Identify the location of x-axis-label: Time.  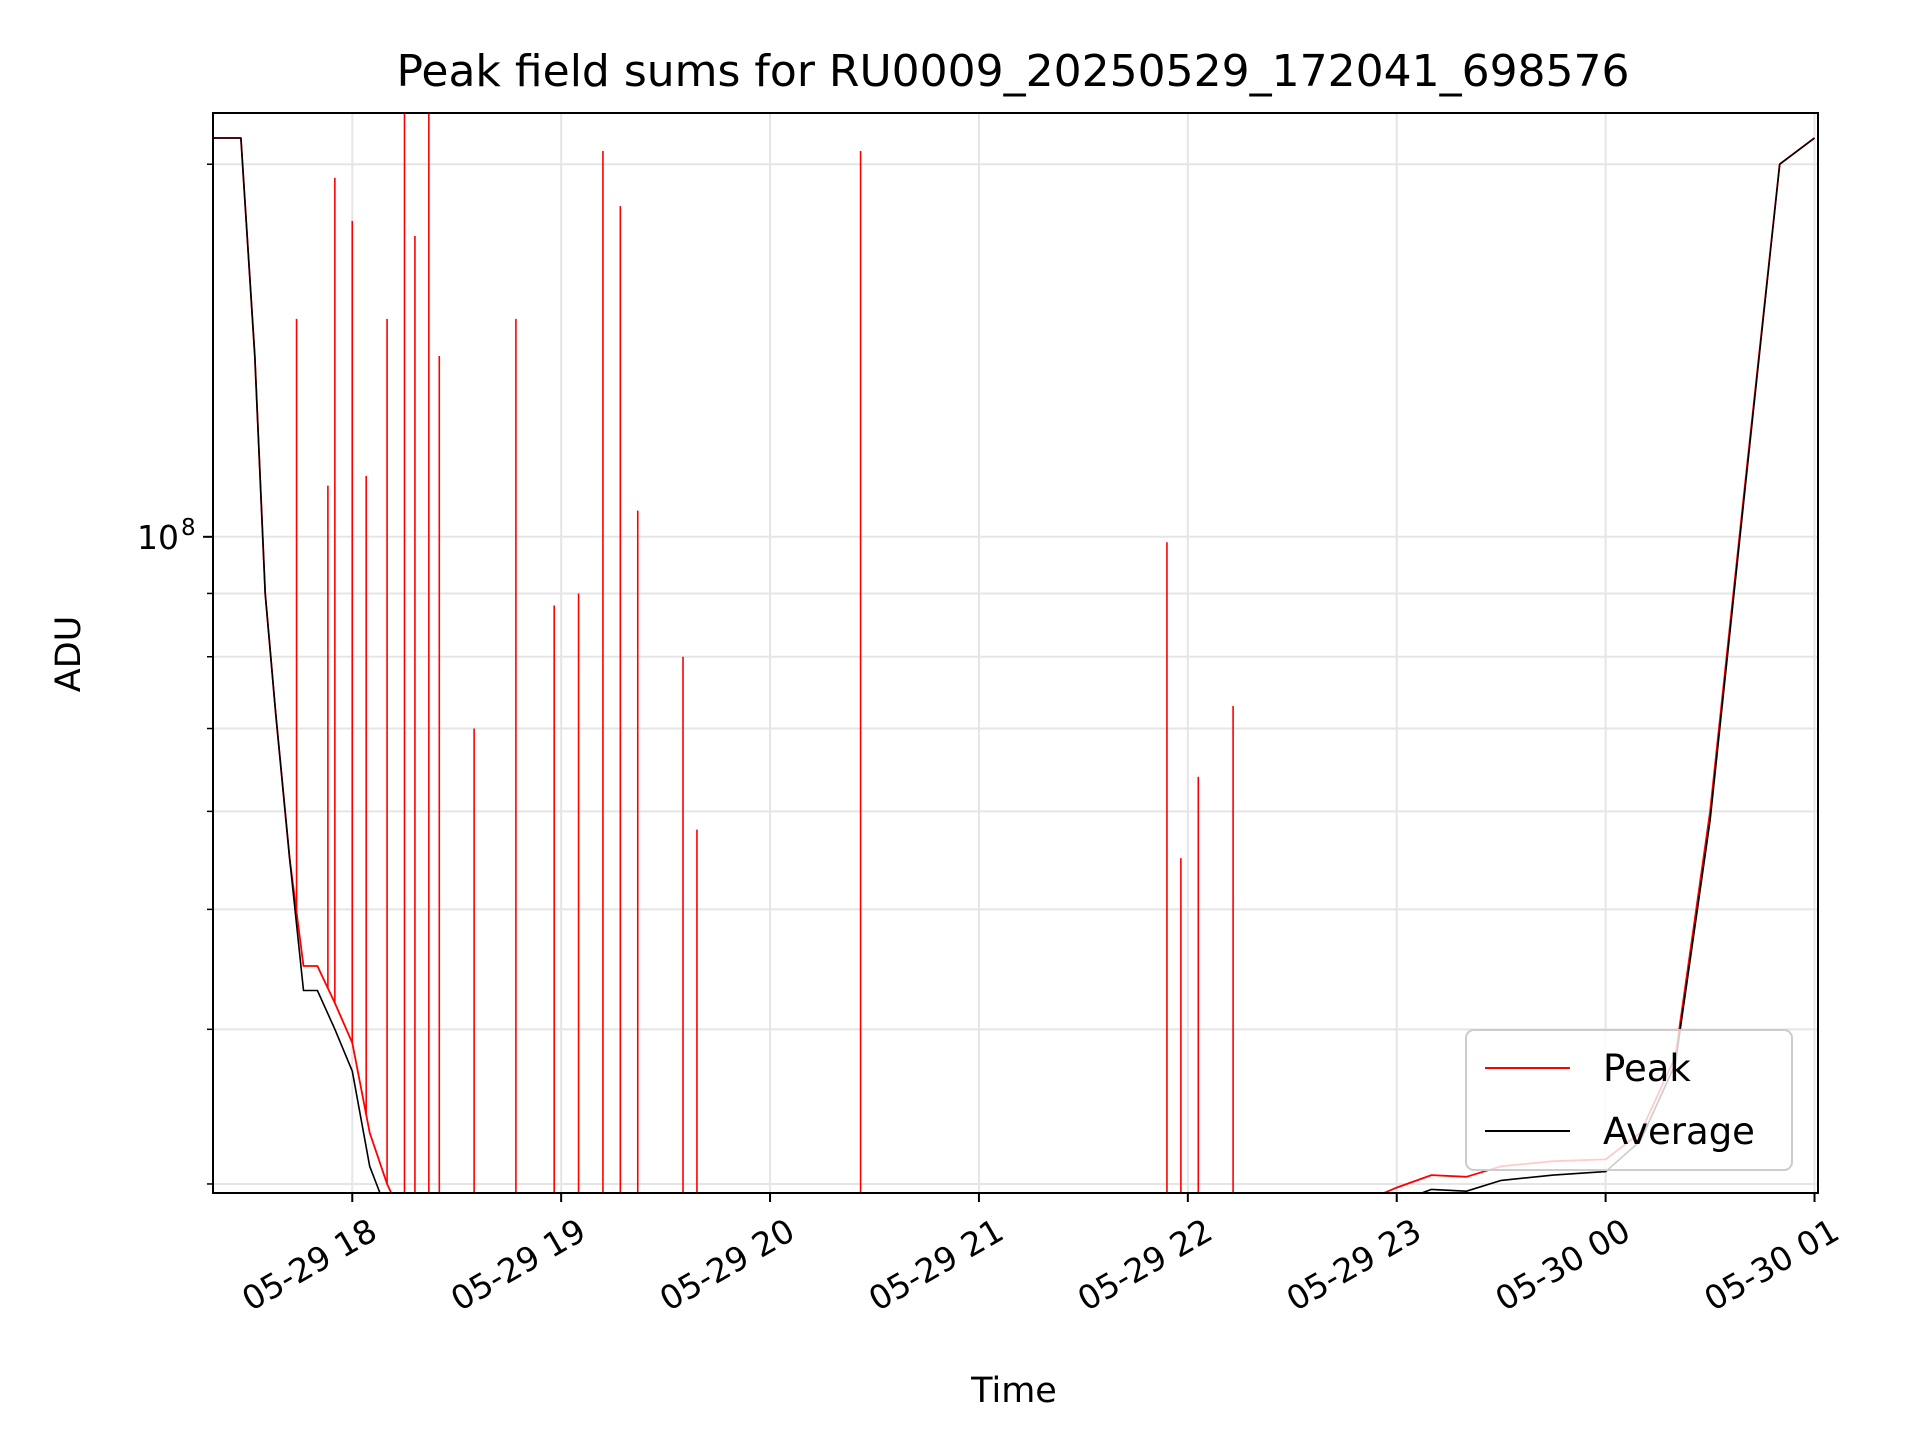
(1013, 1391).